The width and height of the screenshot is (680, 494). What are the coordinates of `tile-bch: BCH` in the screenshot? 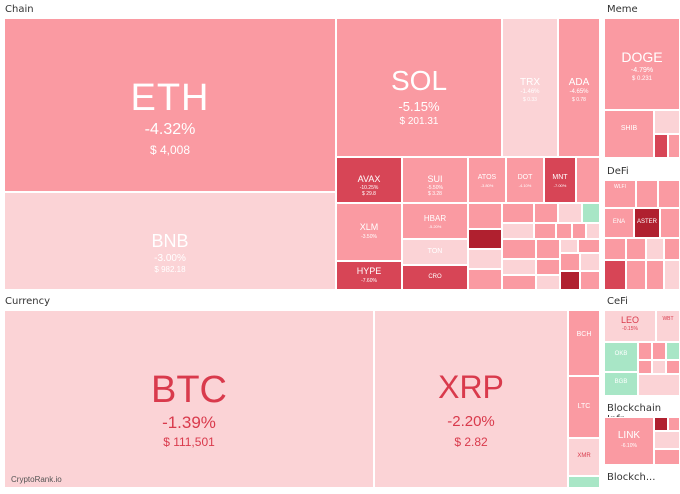 It's located at (584, 343).